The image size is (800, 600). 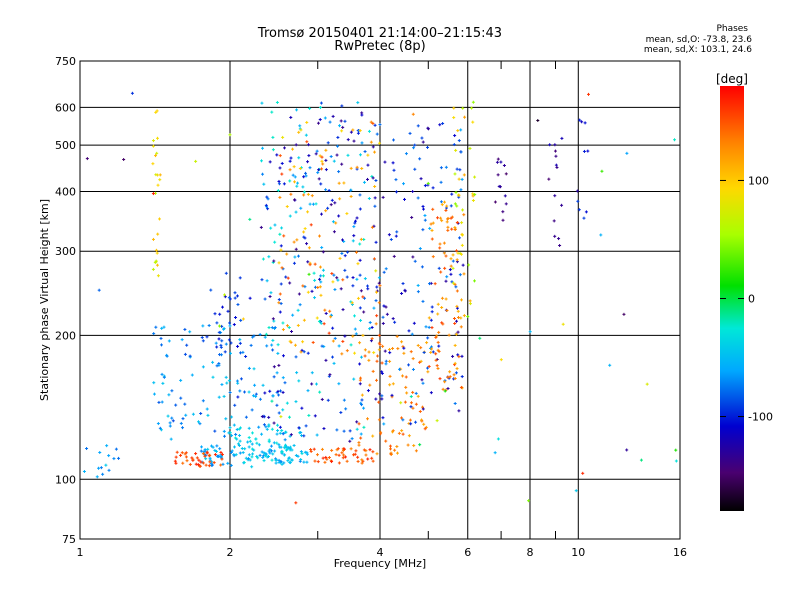 I want to click on colorbar-tick-label: 100, so click(x=758, y=180).